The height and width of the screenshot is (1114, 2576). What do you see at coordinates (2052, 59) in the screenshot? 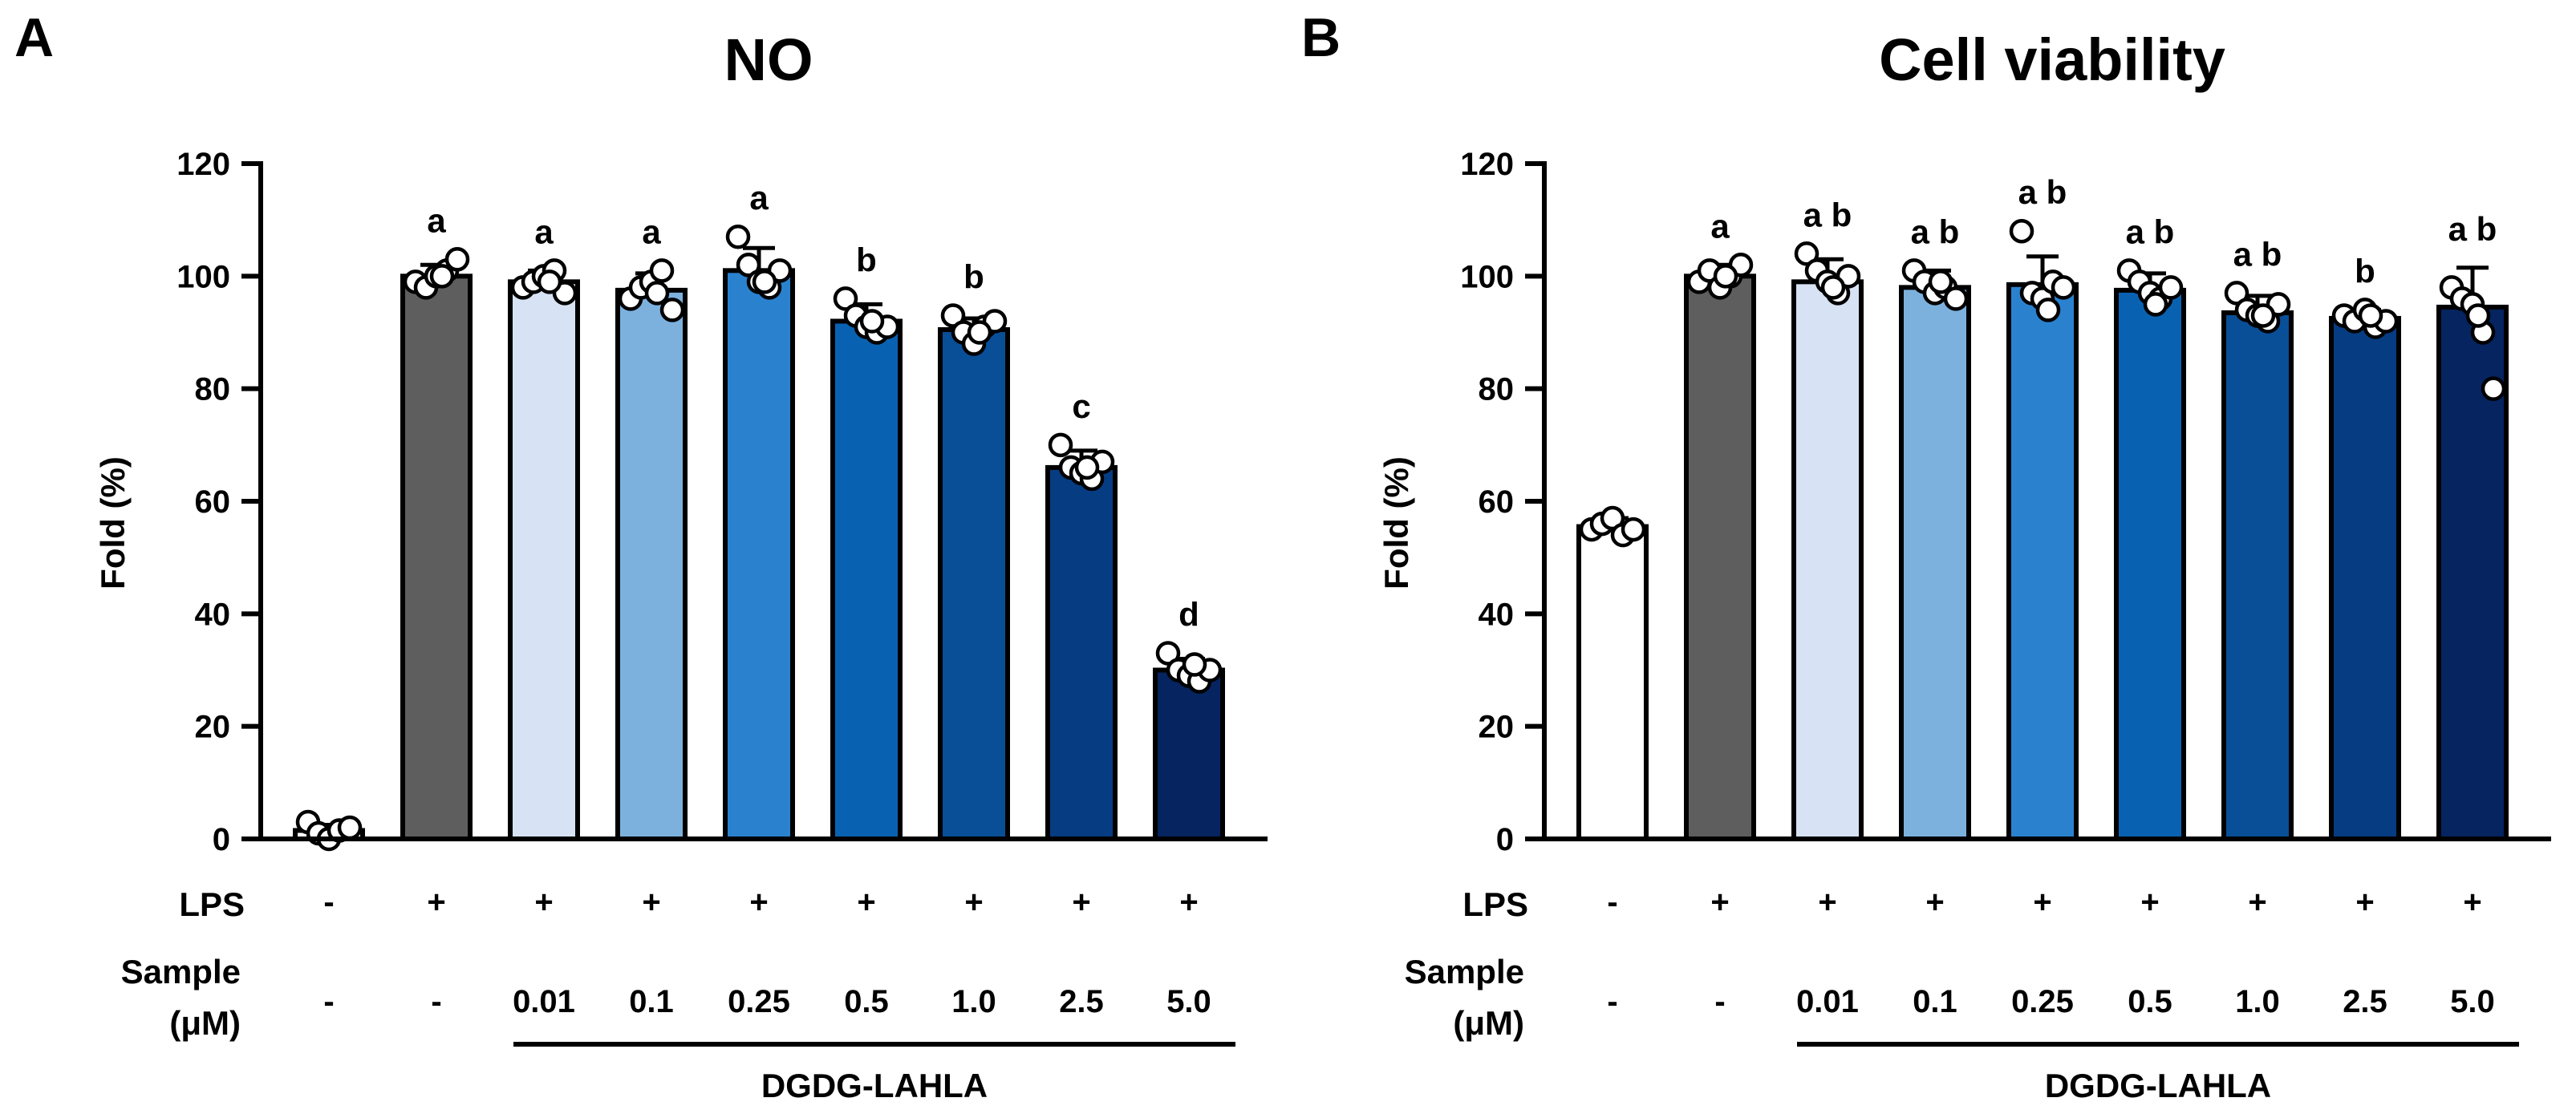
I see `chart-title: Cell viability` at bounding box center [2052, 59].